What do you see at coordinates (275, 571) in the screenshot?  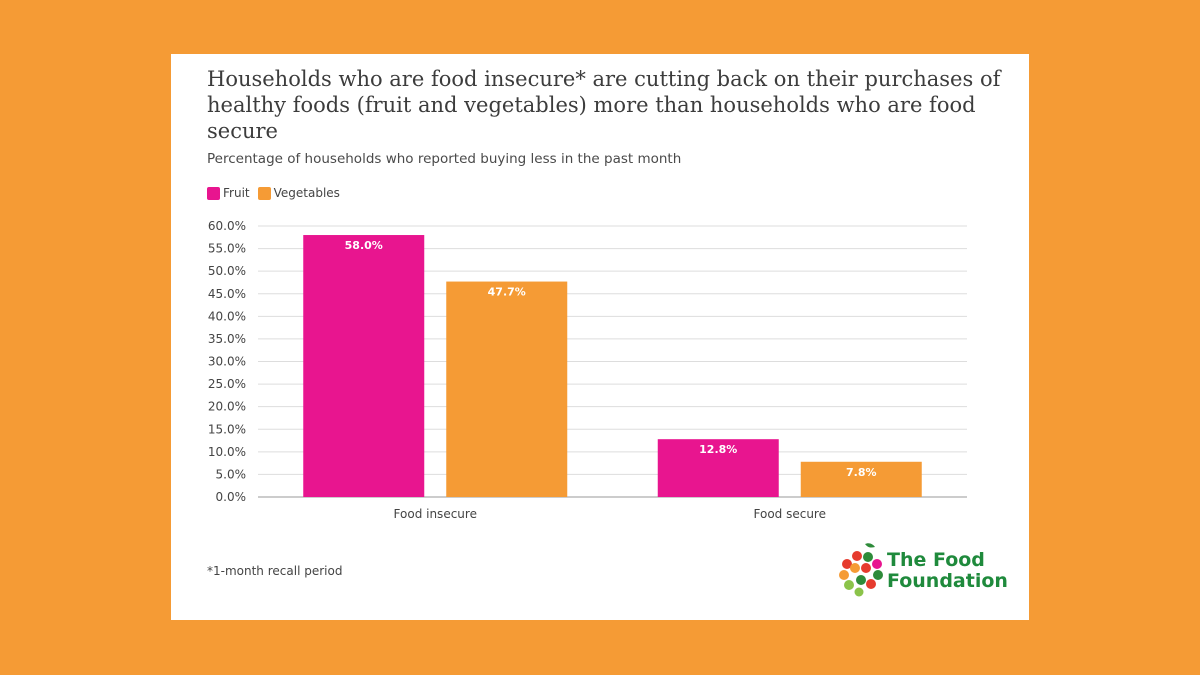 I see `footnote: *1-month recall period` at bounding box center [275, 571].